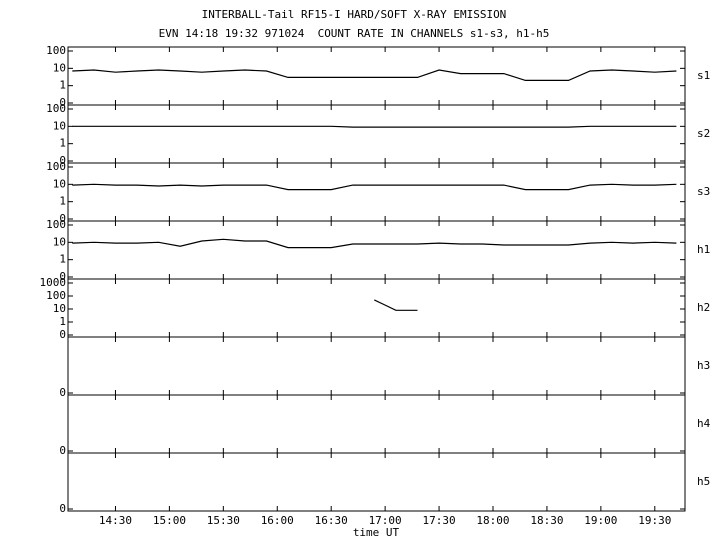 Image resolution: width=720 pixels, height=550 pixels. What do you see at coordinates (704, 423) in the screenshot?
I see `panel-label: h4` at bounding box center [704, 423].